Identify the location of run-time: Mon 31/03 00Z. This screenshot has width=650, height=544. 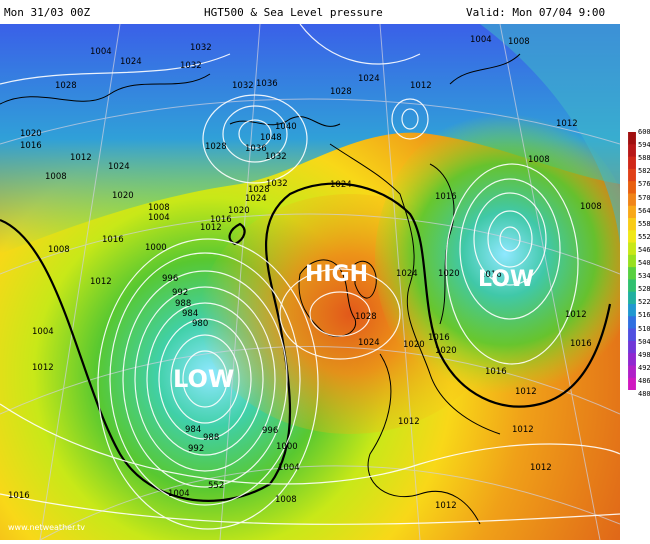
(47, 12).